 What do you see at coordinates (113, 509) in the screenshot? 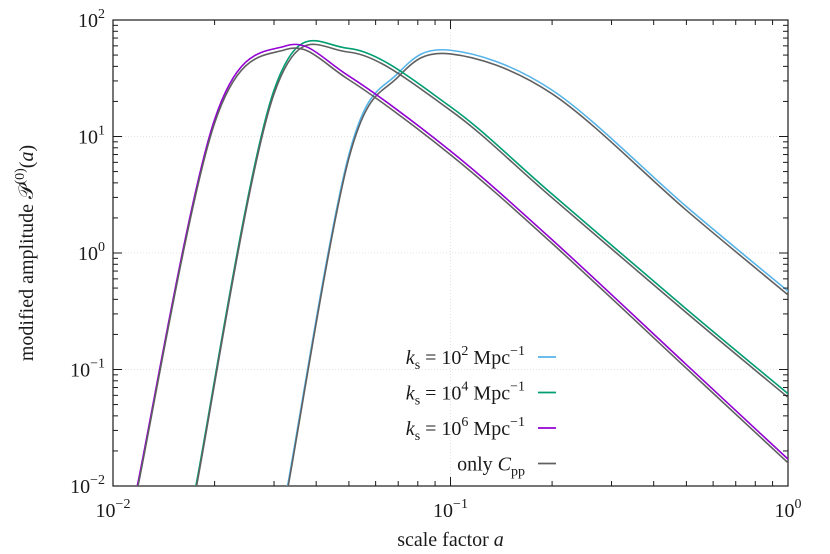
I see `x-tick-label: 10⁻²` at bounding box center [113, 509].